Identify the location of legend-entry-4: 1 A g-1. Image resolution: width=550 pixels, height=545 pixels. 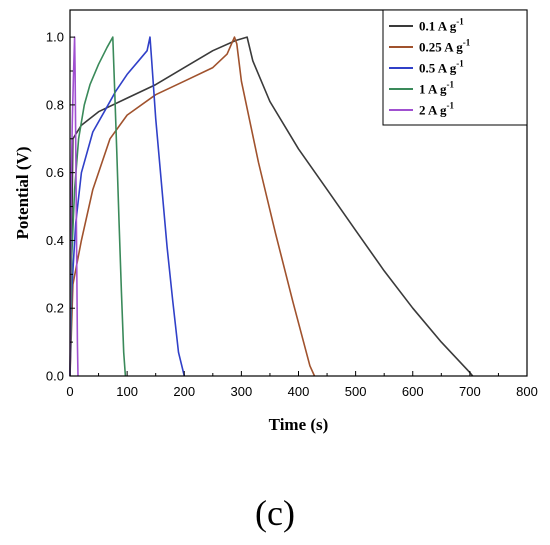
(436, 88).